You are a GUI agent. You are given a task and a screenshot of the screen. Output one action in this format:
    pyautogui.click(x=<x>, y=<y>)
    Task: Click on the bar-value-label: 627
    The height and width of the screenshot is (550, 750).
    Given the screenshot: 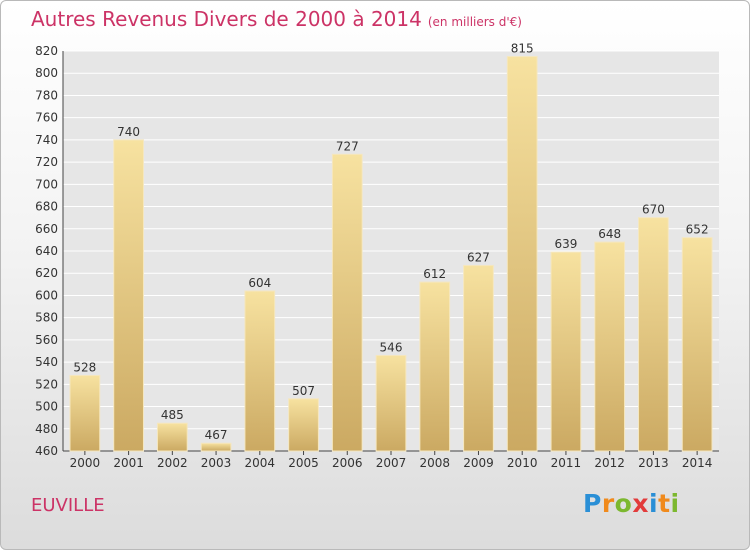 What is the action you would take?
    pyautogui.click(x=478, y=257)
    